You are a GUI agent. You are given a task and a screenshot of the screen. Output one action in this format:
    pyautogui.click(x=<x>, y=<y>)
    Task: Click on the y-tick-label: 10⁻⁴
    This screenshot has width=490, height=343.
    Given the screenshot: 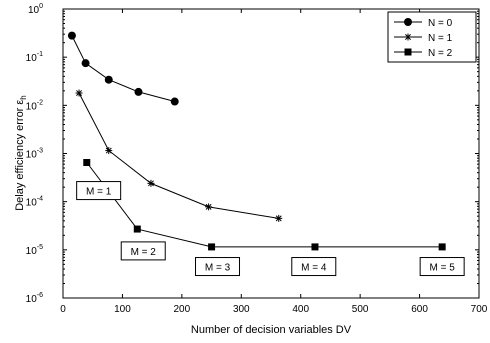 What is the action you would take?
    pyautogui.click(x=34, y=202)
    